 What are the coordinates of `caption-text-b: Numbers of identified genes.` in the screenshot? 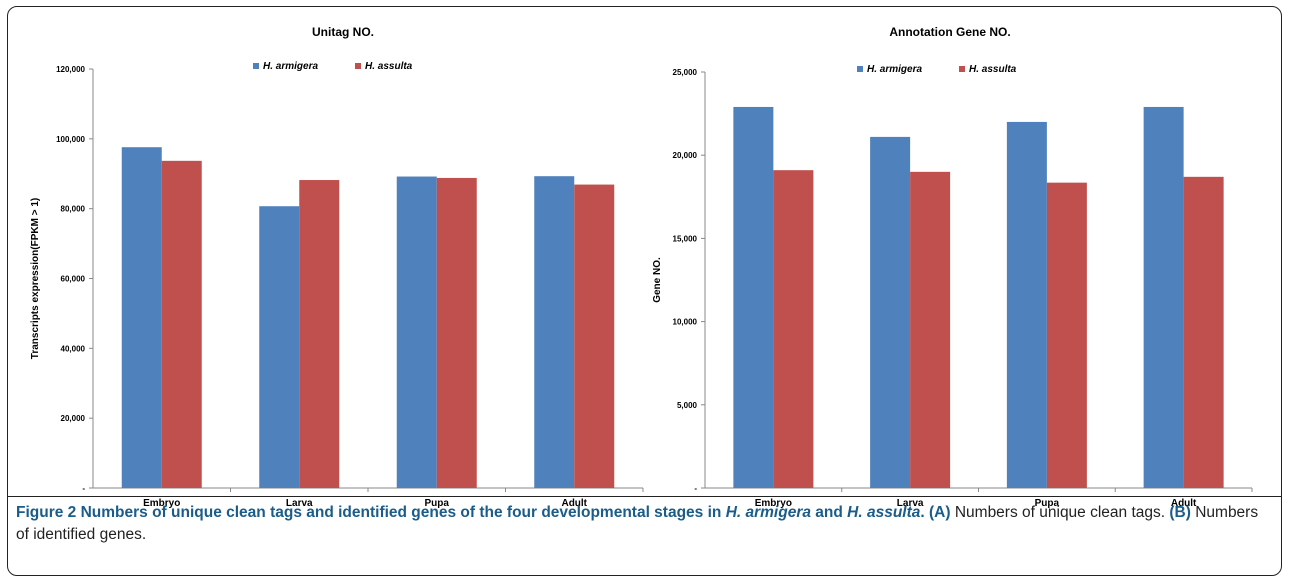 It's located at (637, 523).